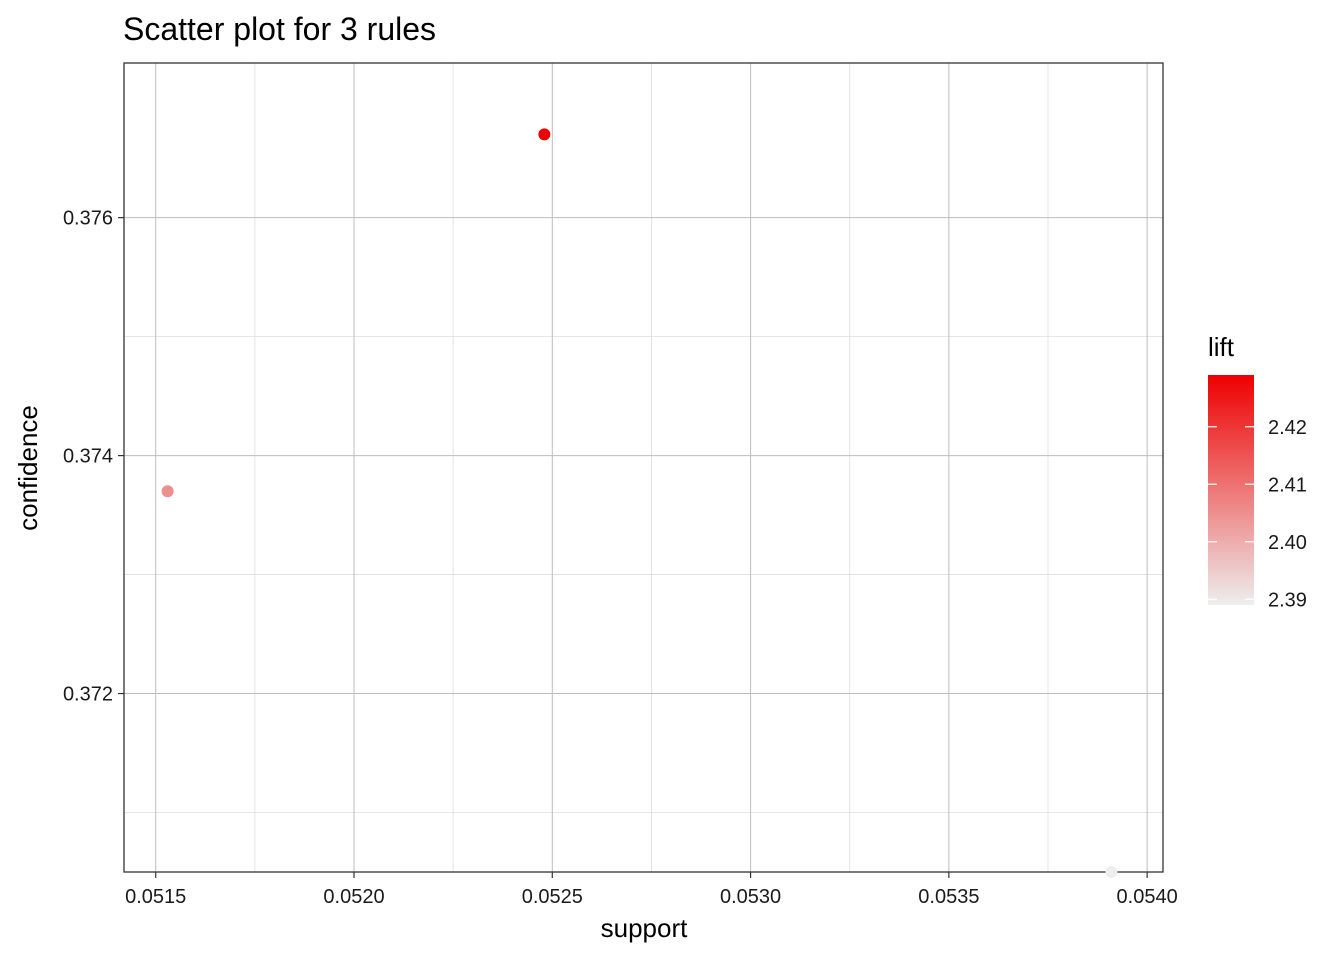  What do you see at coordinates (28, 468) in the screenshot?
I see `y-axis-title: confidence` at bounding box center [28, 468].